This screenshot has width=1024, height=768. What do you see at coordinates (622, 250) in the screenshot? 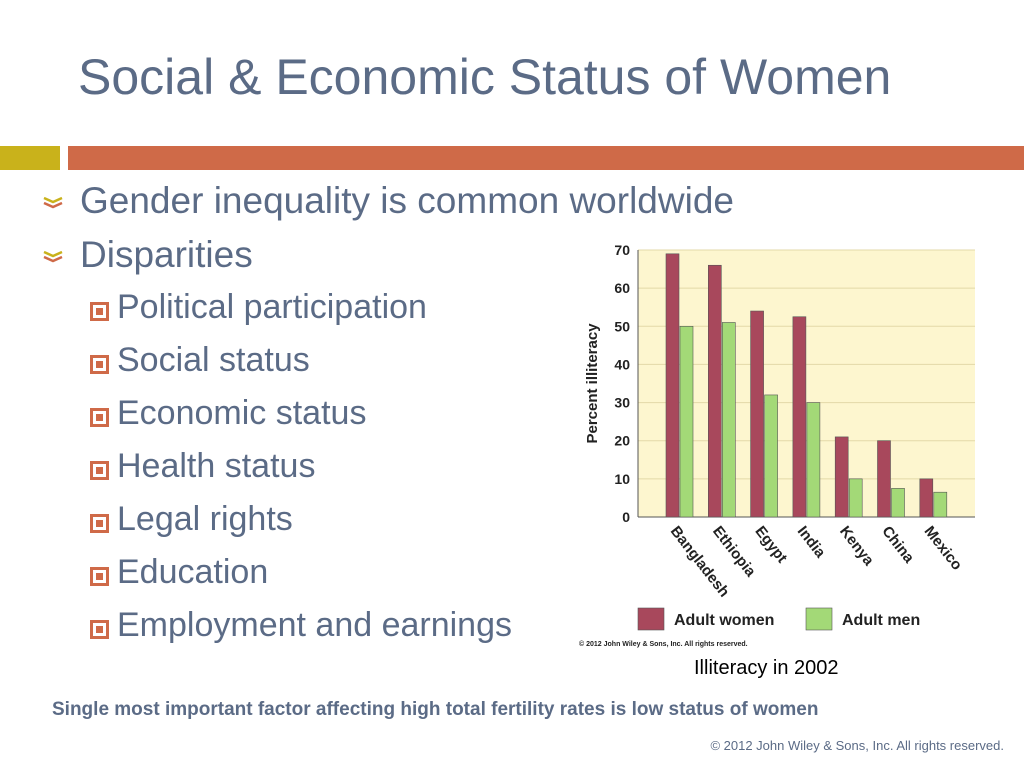
I see `y-tick-label: 70` at bounding box center [622, 250].